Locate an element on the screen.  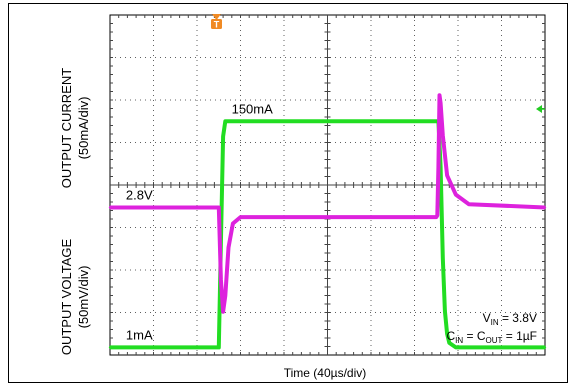
level-label-current-0: 150mA is located at coordinates (253, 108).